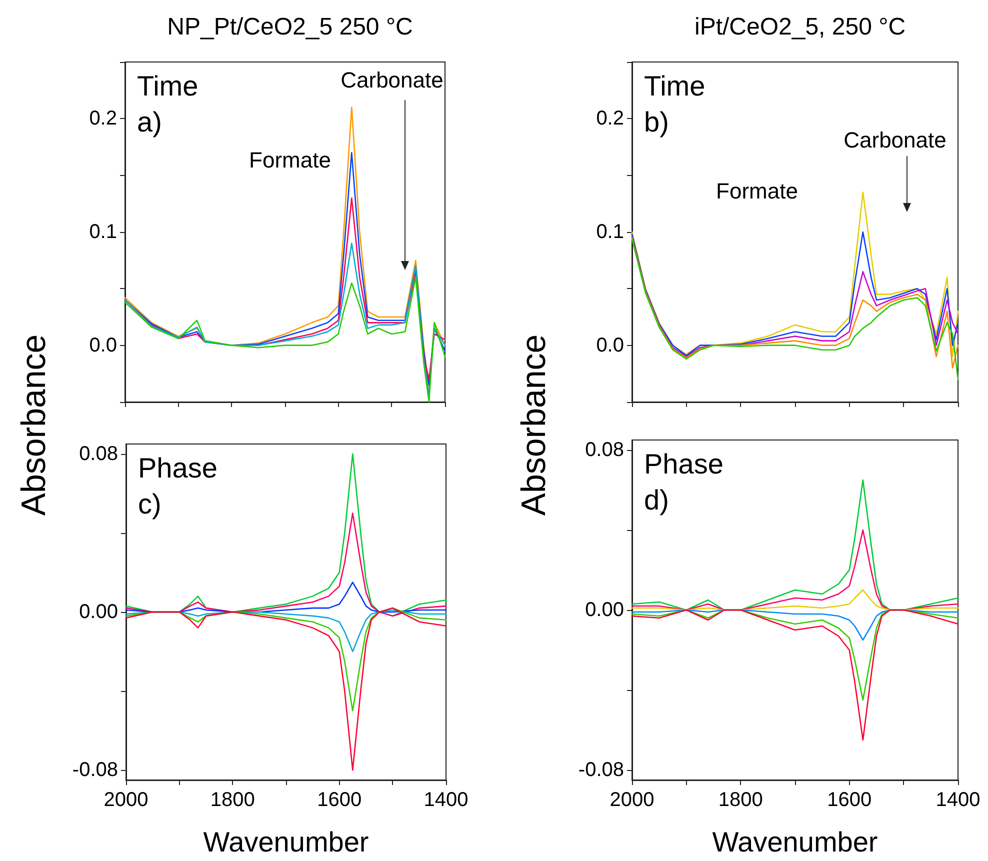 Image resolution: width=988 pixels, height=861 pixels. I want to click on chart-title: iPt/CeO2_5, 250 °C, so click(800, 27).